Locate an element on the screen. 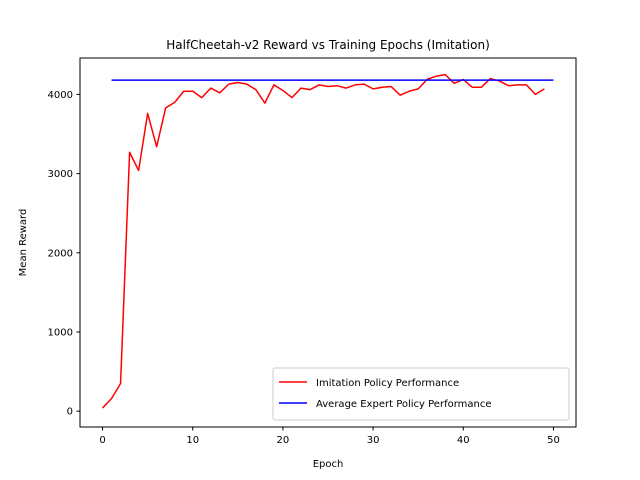 The height and width of the screenshot is (480, 640). y-tick-label: 2000 is located at coordinates (60, 253).